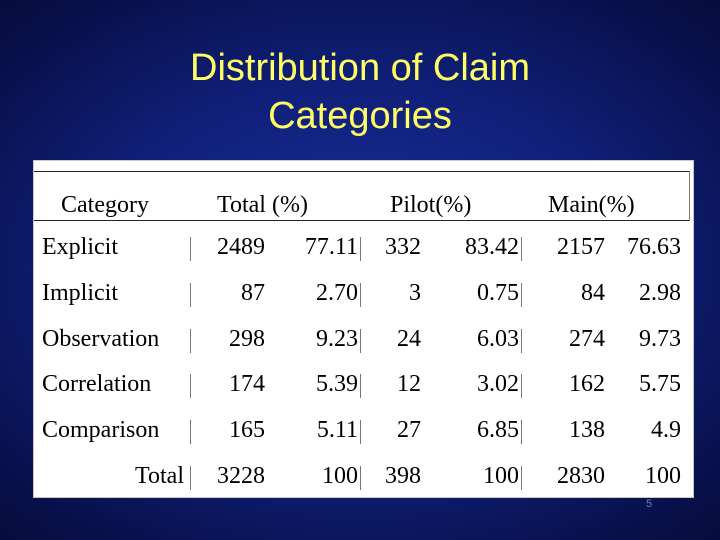 The image size is (720, 540). Describe the element at coordinates (337, 430) in the screenshot. I see `table-cell: 5.11` at that location.